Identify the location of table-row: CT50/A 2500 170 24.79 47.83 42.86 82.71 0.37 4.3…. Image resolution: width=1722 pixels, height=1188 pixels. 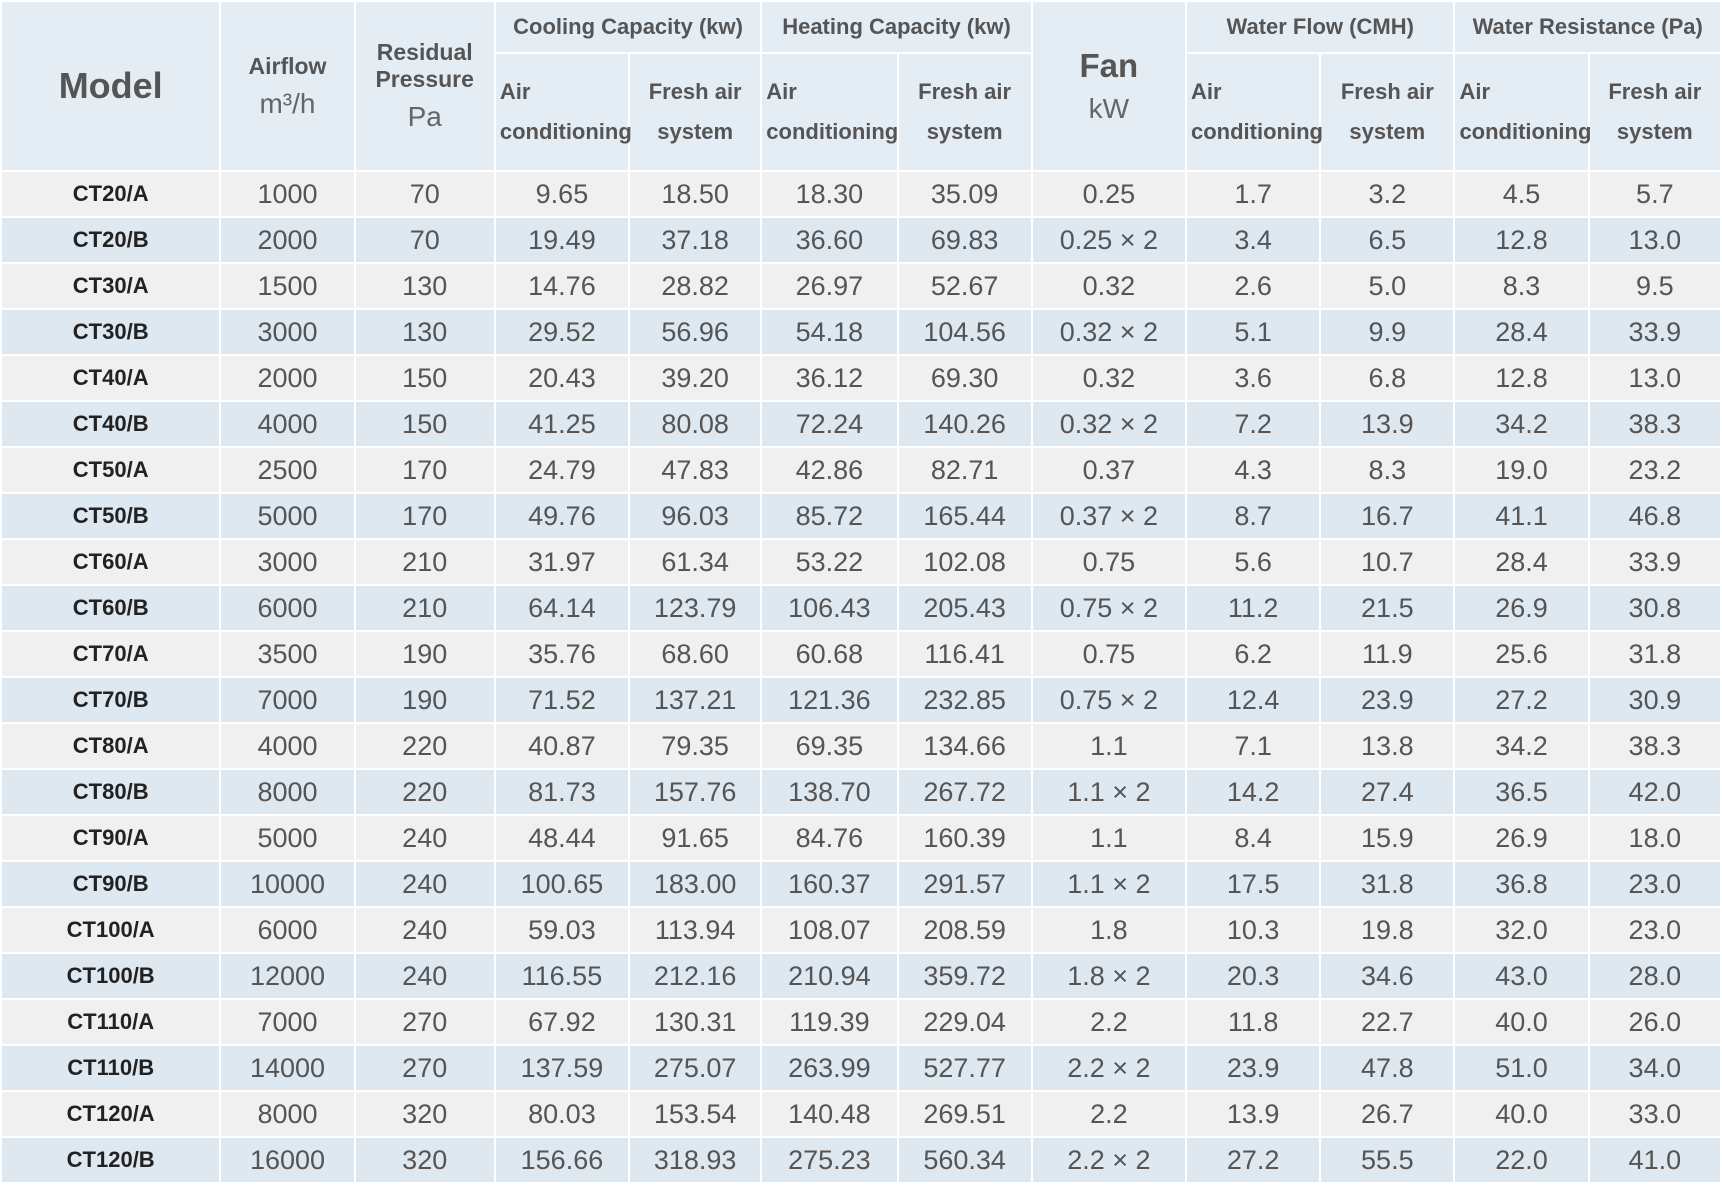
(861, 470).